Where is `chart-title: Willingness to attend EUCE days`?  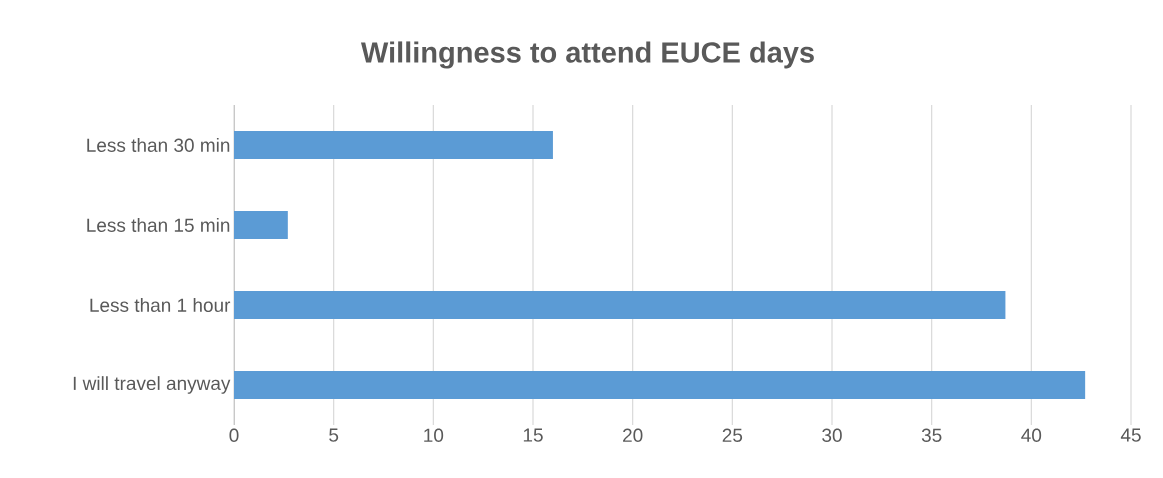
chart-title: Willingness to attend EUCE days is located at coordinates (587, 55).